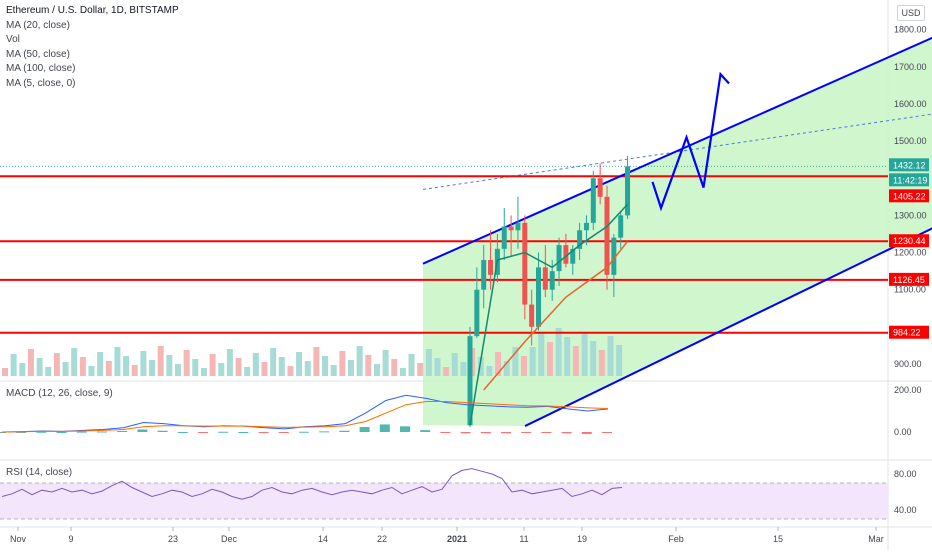  Describe the element at coordinates (457, 539) in the screenshot. I see `x-tick-label: 2021` at that location.